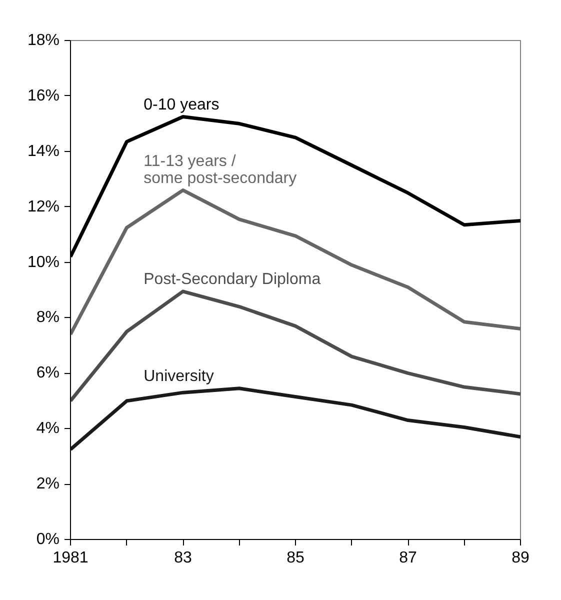 The image size is (561, 600). Describe the element at coordinates (43, 151) in the screenshot. I see `y-tick-label: 14%` at that location.